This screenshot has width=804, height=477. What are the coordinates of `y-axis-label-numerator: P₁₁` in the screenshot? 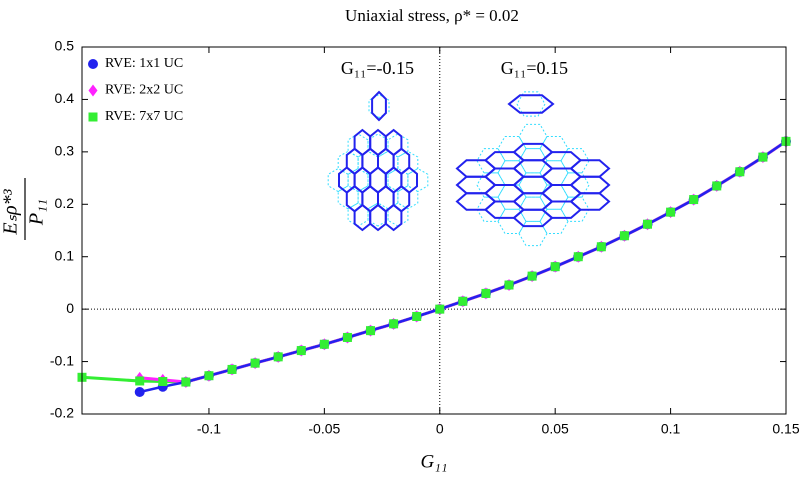 It's located at (37, 212).